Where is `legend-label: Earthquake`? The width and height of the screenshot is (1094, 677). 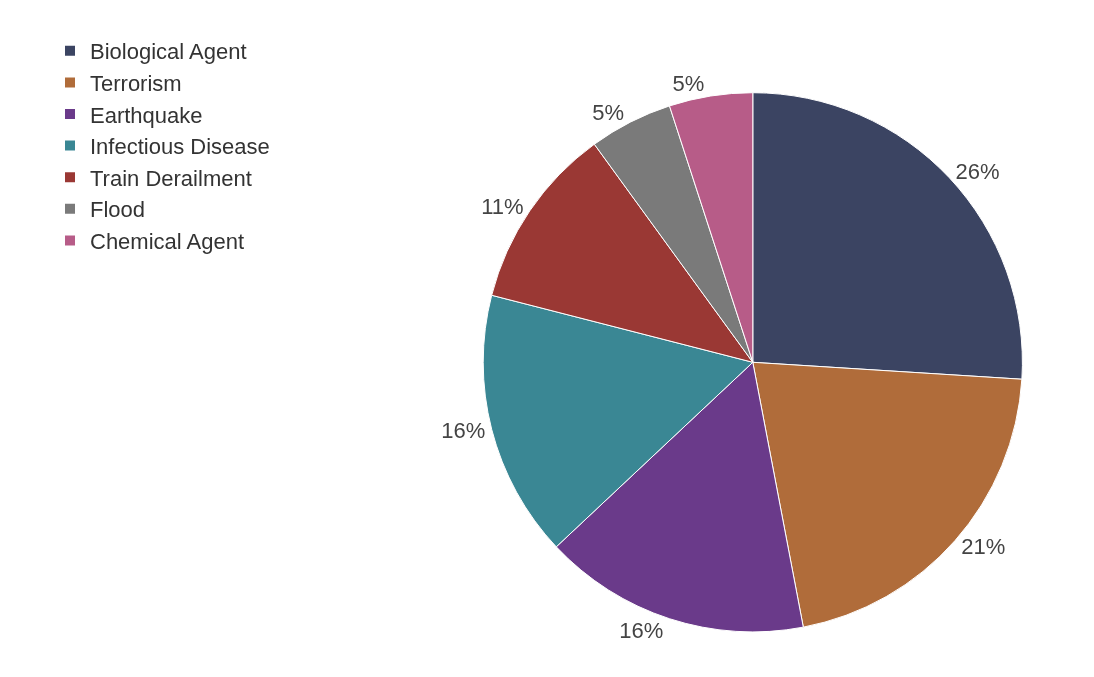
legend-label: Earthquake is located at coordinates (146, 115).